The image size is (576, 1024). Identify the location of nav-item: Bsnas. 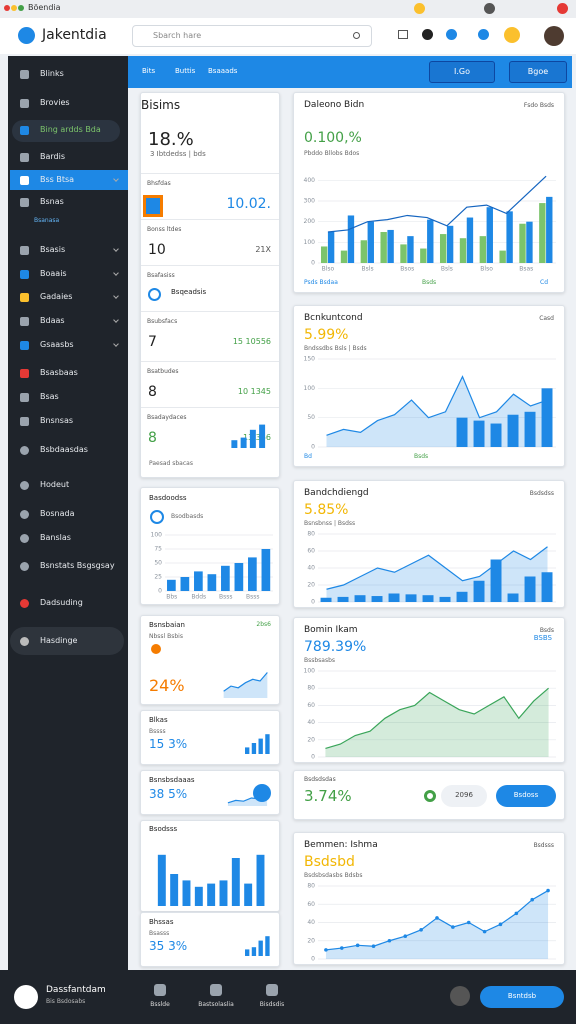
(52, 201).